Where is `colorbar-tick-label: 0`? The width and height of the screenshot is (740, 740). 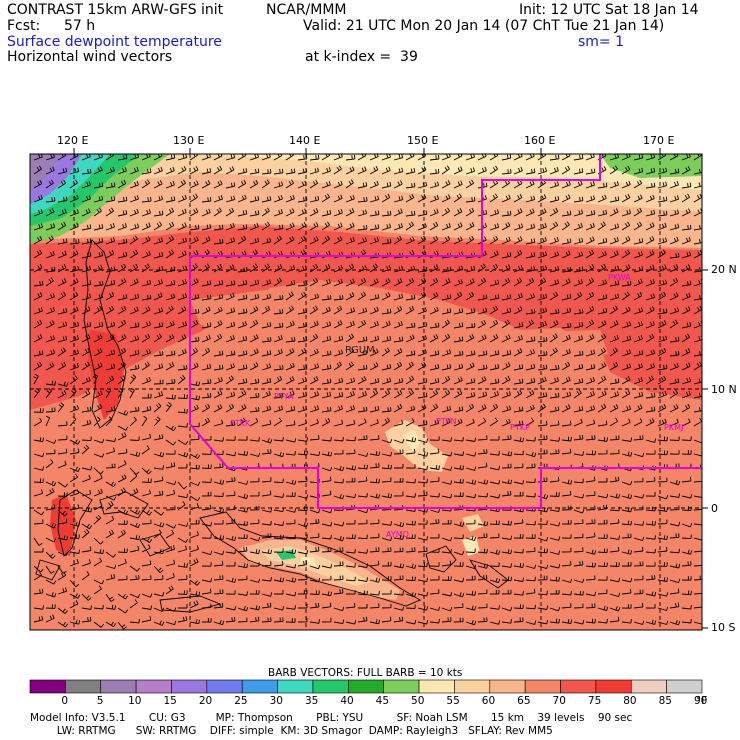
colorbar-tick-label: 0 is located at coordinates (65, 701).